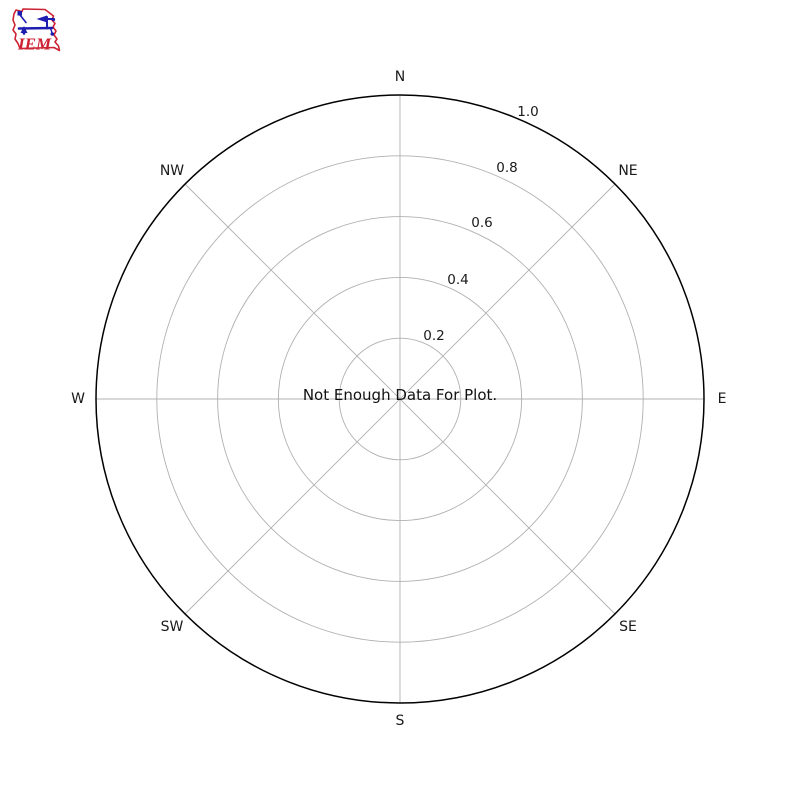 The width and height of the screenshot is (800, 800). Describe the element at coordinates (36, 23) in the screenshot. I see `anemometer-icon` at that location.